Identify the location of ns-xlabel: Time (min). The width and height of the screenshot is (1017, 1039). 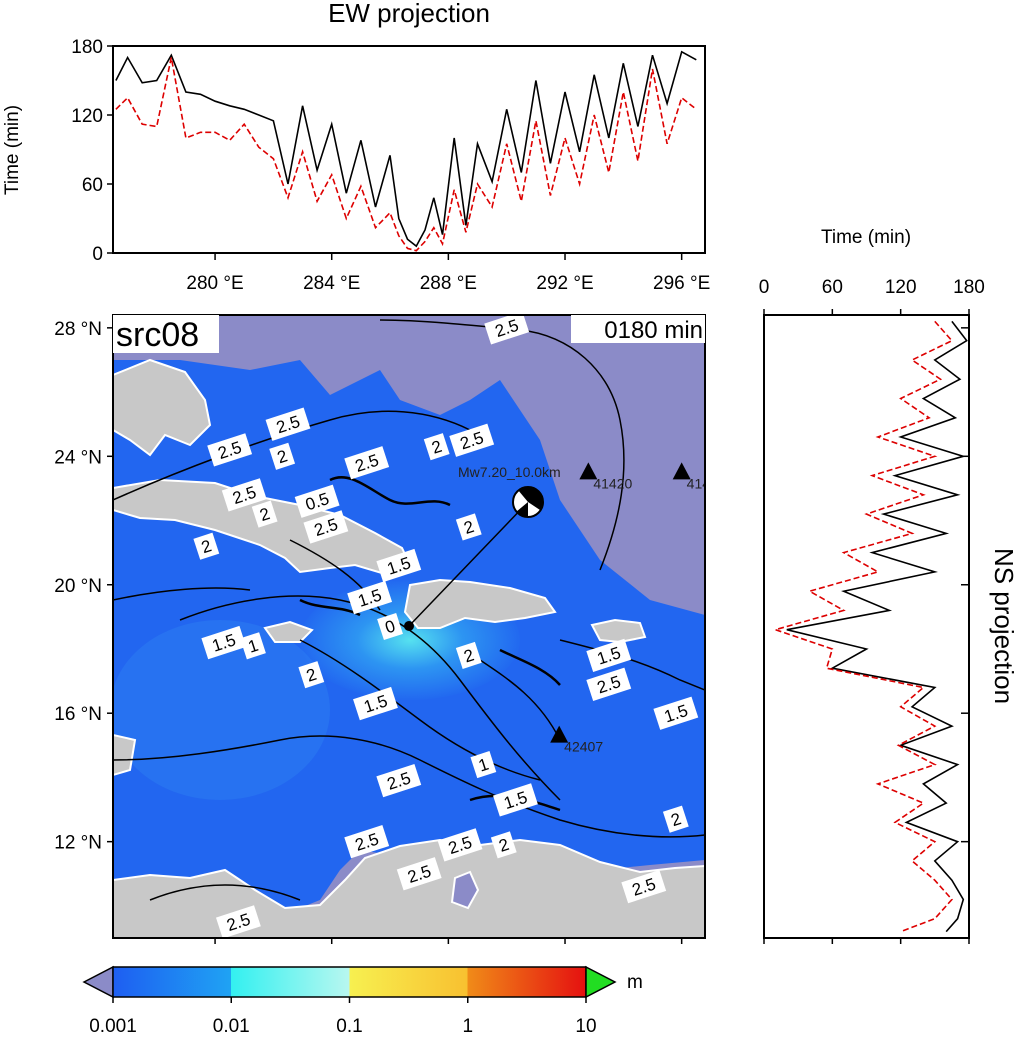
(866, 237).